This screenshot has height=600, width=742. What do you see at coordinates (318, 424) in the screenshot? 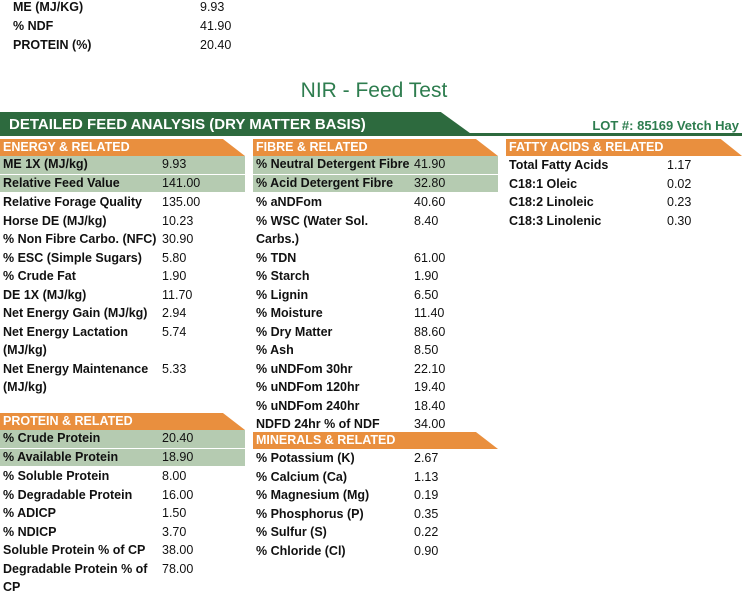
I see `row-label: NDFD 24hr % of NDF` at bounding box center [318, 424].